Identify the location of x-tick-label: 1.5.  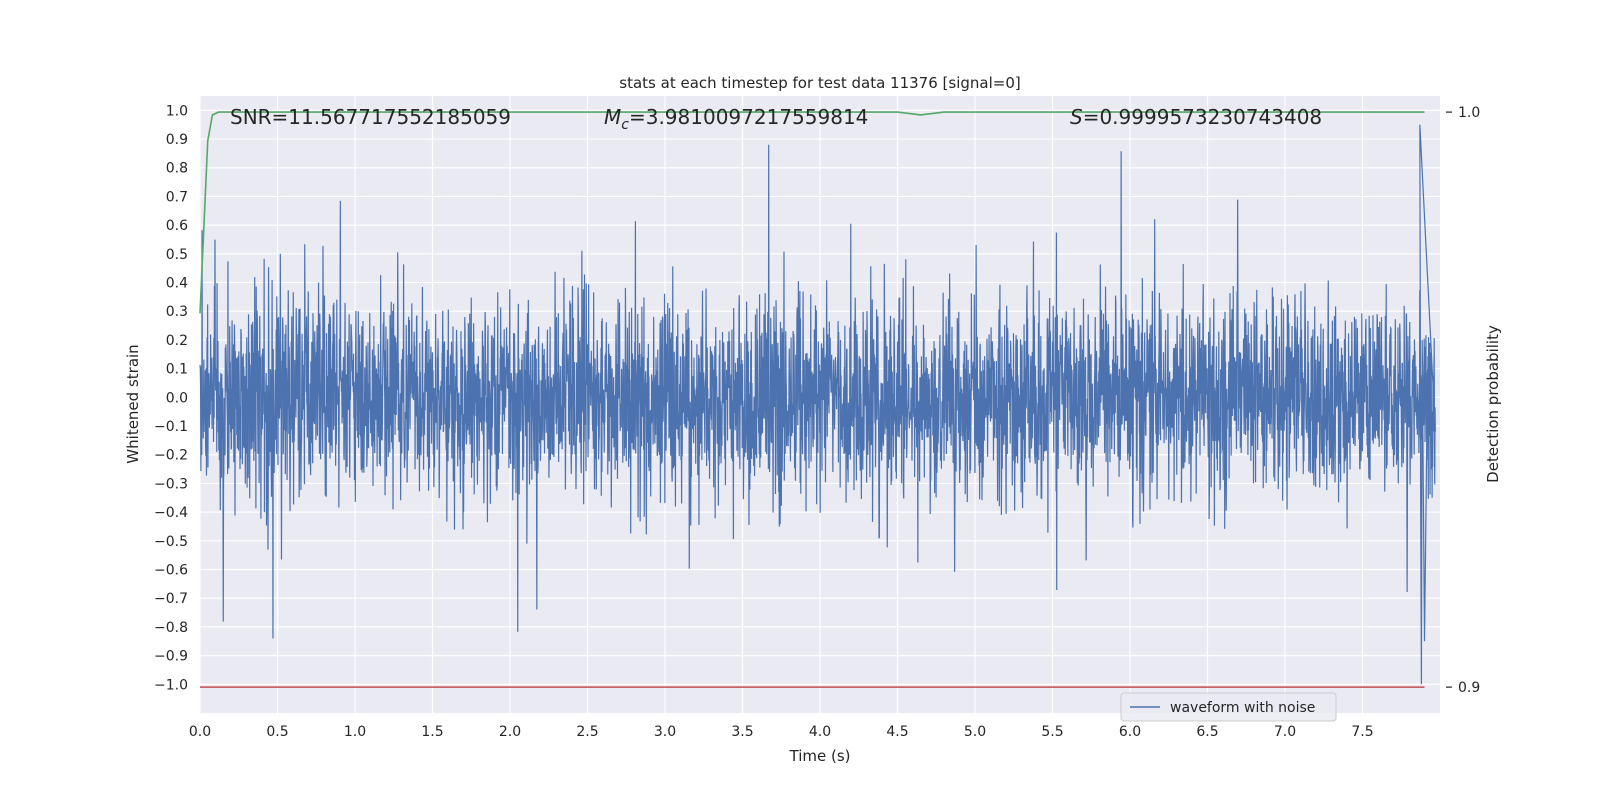
(432, 732).